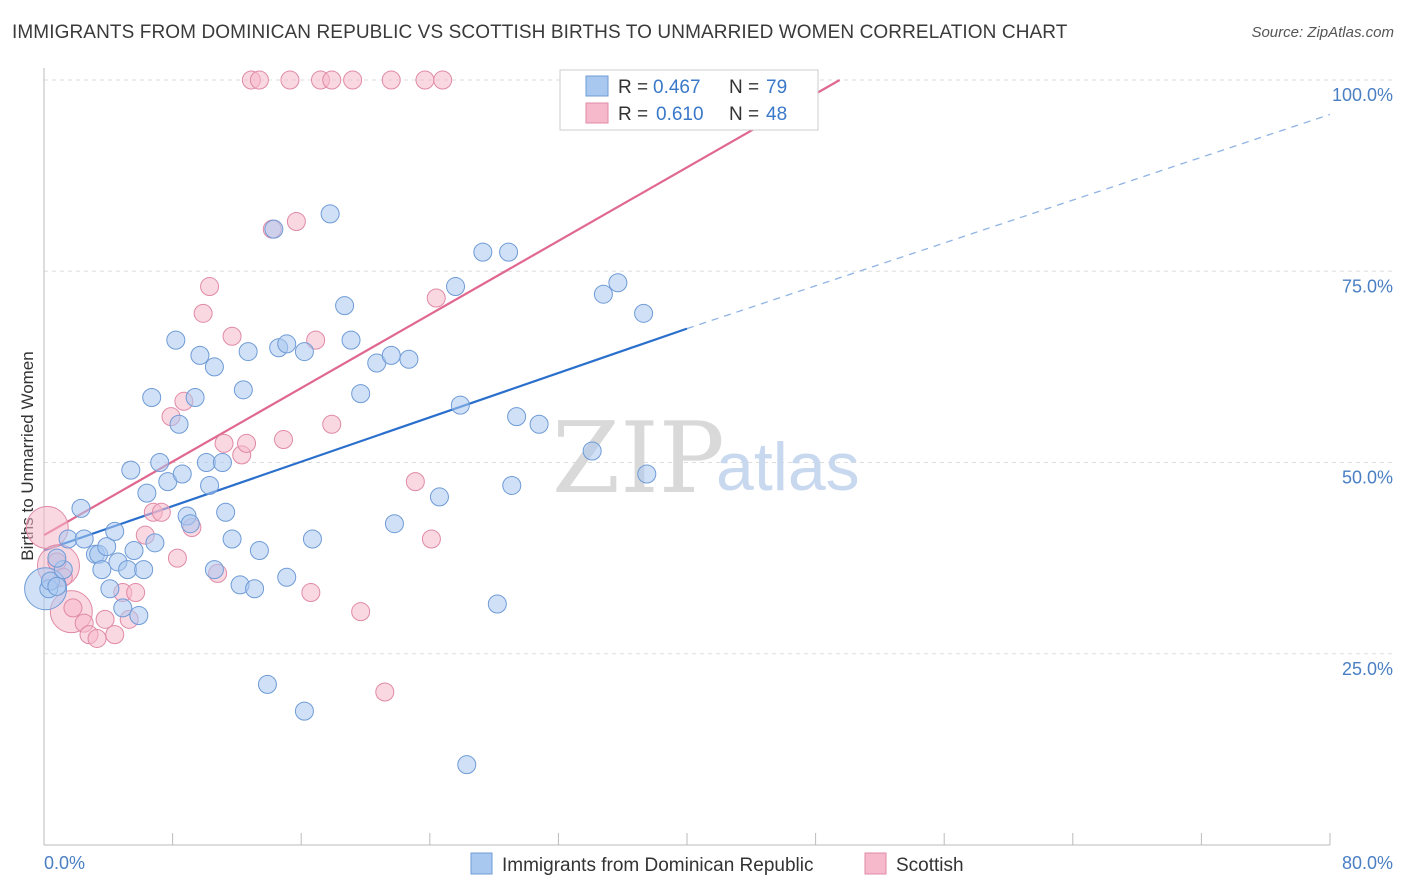 This screenshot has height=892, width=1406. I want to click on legend-r-value-blue: 0.467, so click(677, 87).